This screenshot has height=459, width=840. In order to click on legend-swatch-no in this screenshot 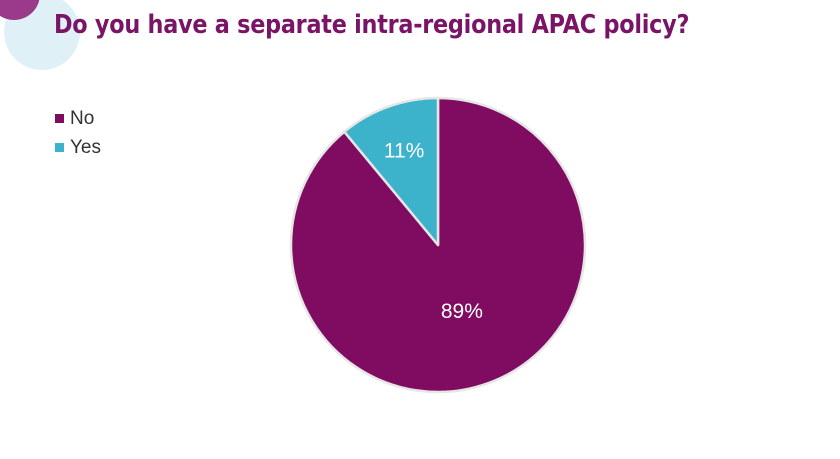, I will do `click(59, 118)`.